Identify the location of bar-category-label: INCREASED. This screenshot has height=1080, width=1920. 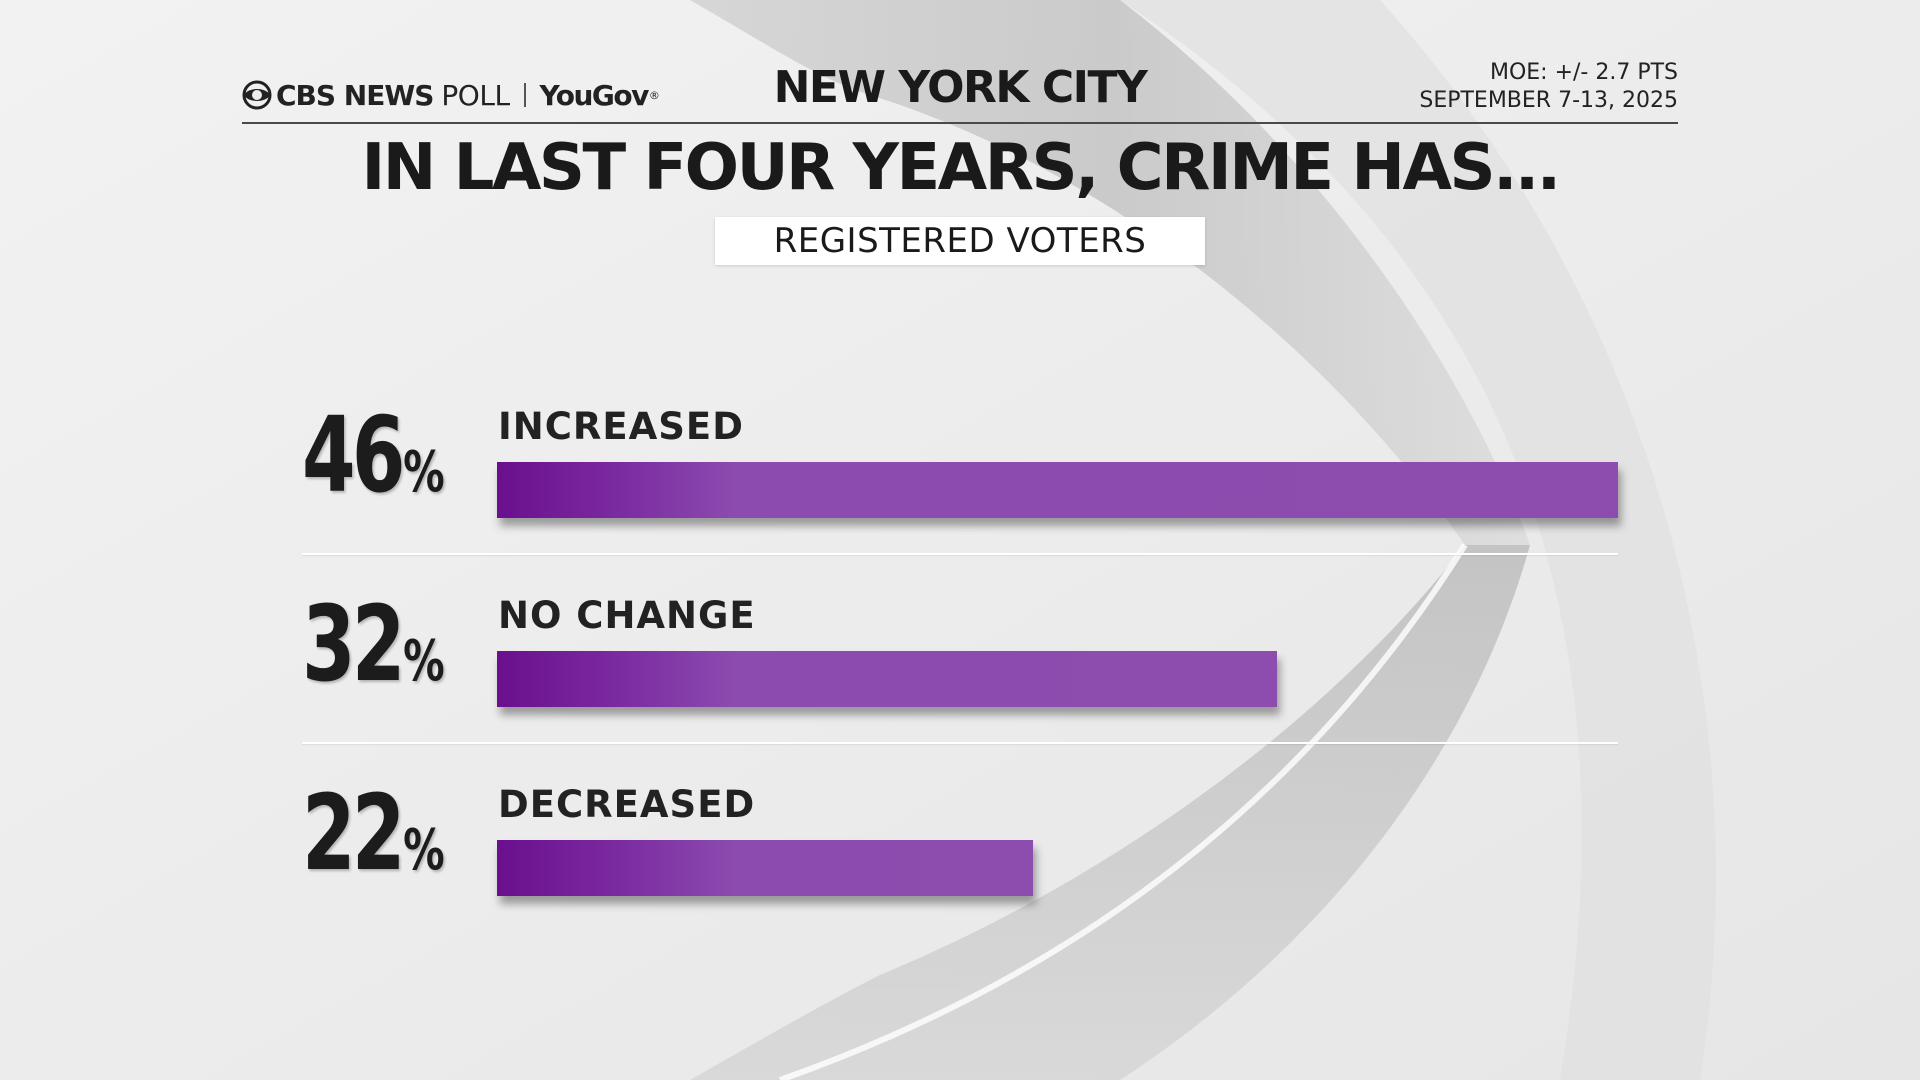
(621, 426).